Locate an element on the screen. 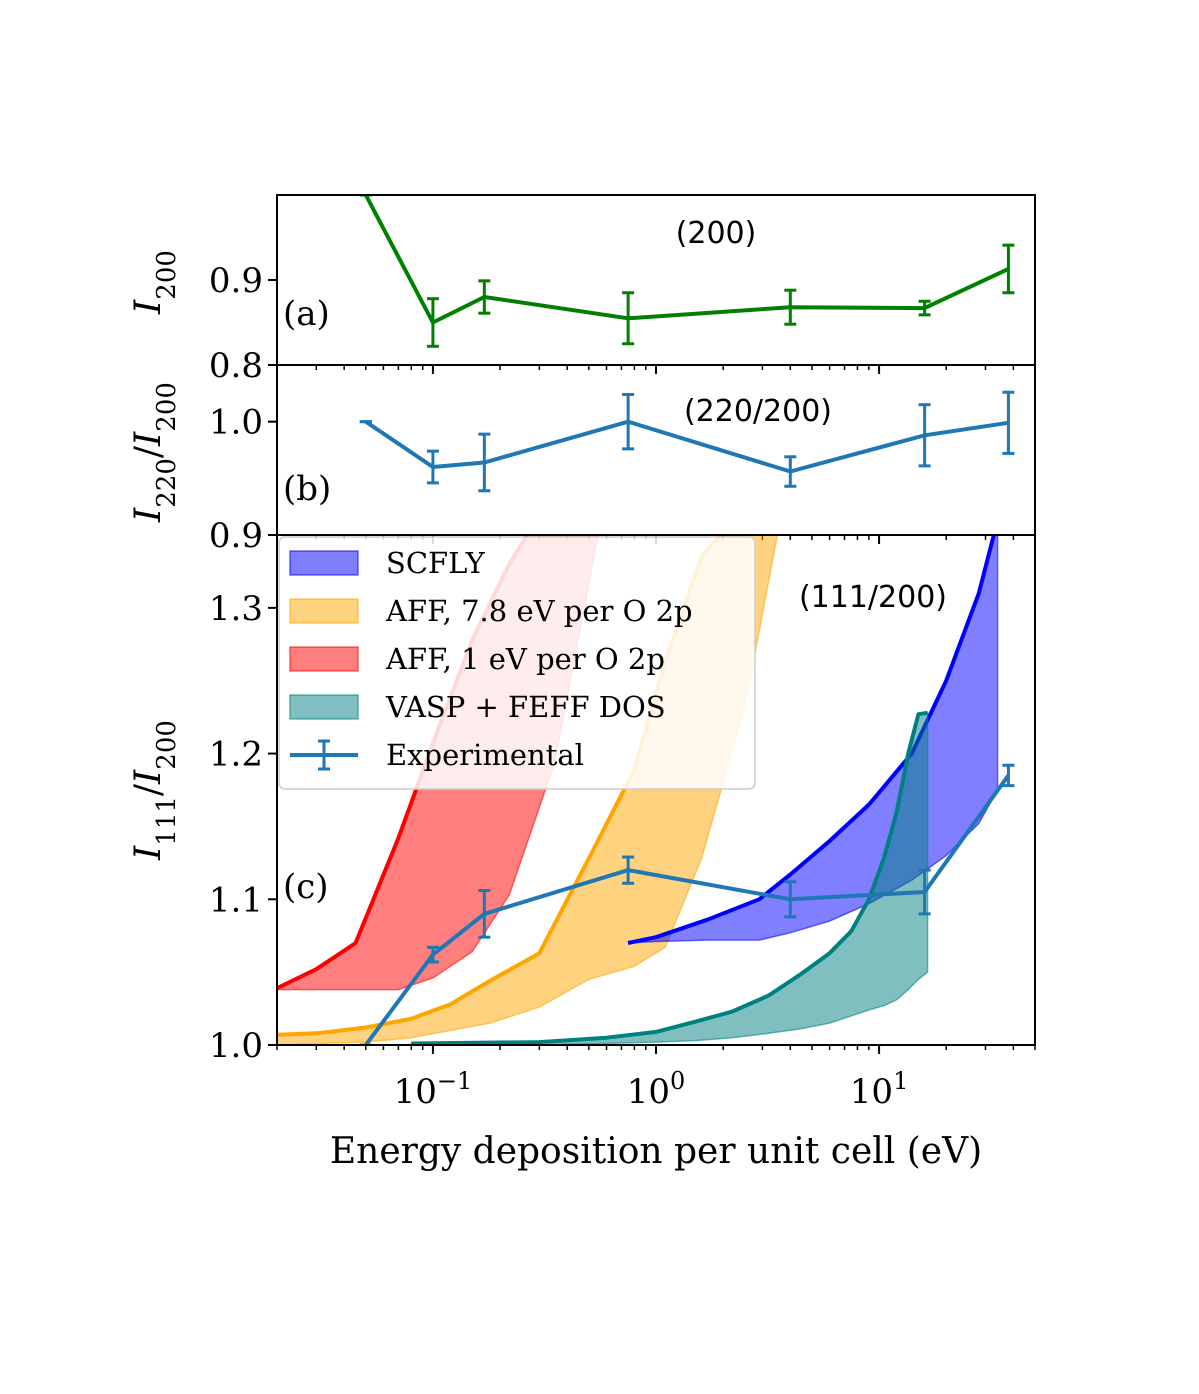 Image resolution: width=1199 pixels, height=1394 pixels. panel-a-y-ticks: 0.8 0.9 is located at coordinates (243, 323).